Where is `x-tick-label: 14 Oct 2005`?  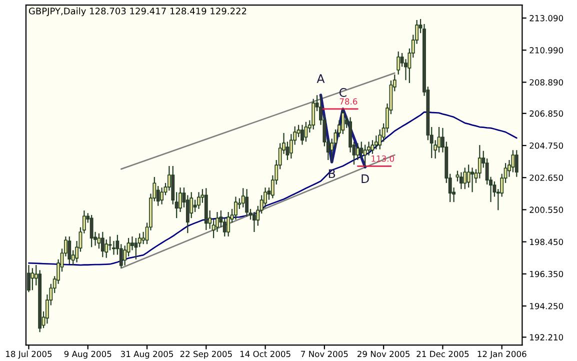
x-tick-label: 14 Oct 2005 is located at coordinates (265, 354).